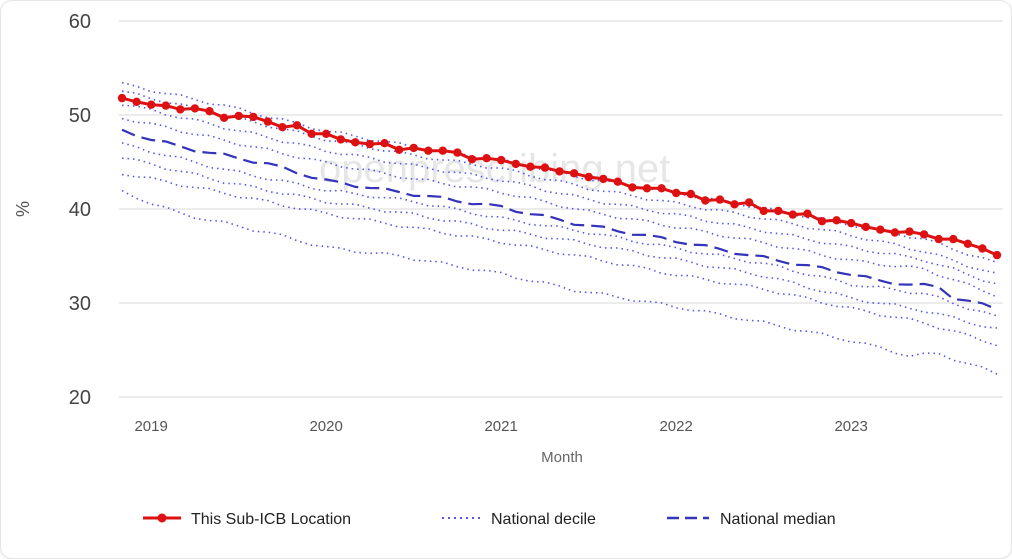 The height and width of the screenshot is (559, 1012). I want to click on y-tick-labels: 20 30 40 50 60, so click(80, 210).